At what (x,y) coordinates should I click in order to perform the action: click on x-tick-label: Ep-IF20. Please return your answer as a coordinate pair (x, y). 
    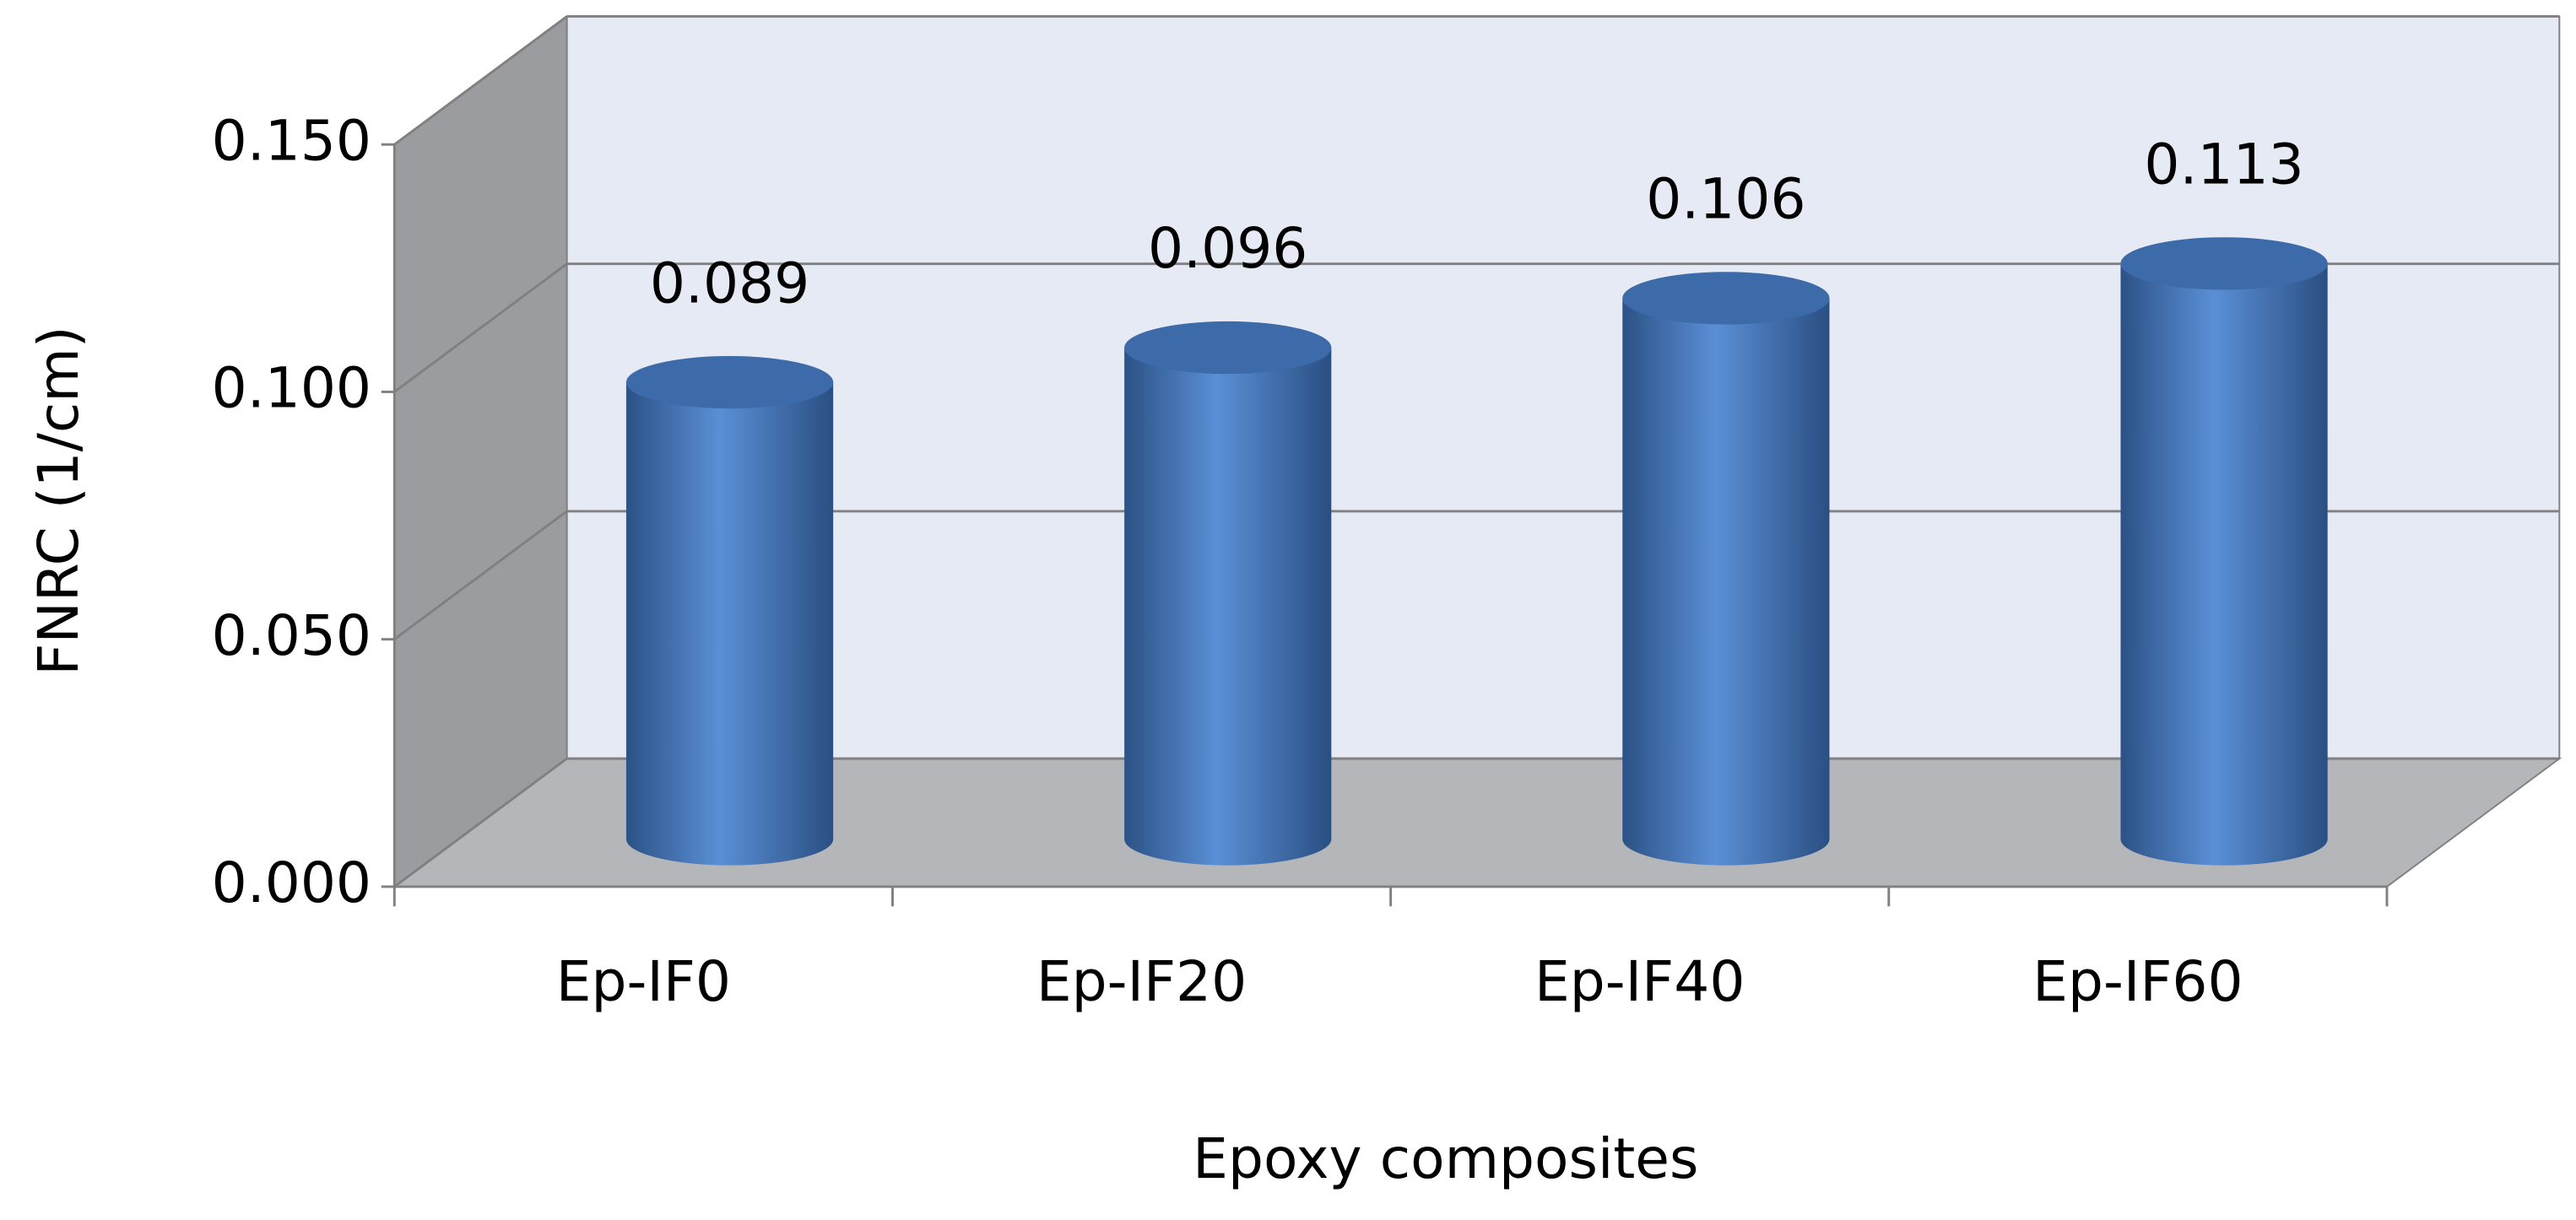
    Looking at the image, I should click on (1141, 981).